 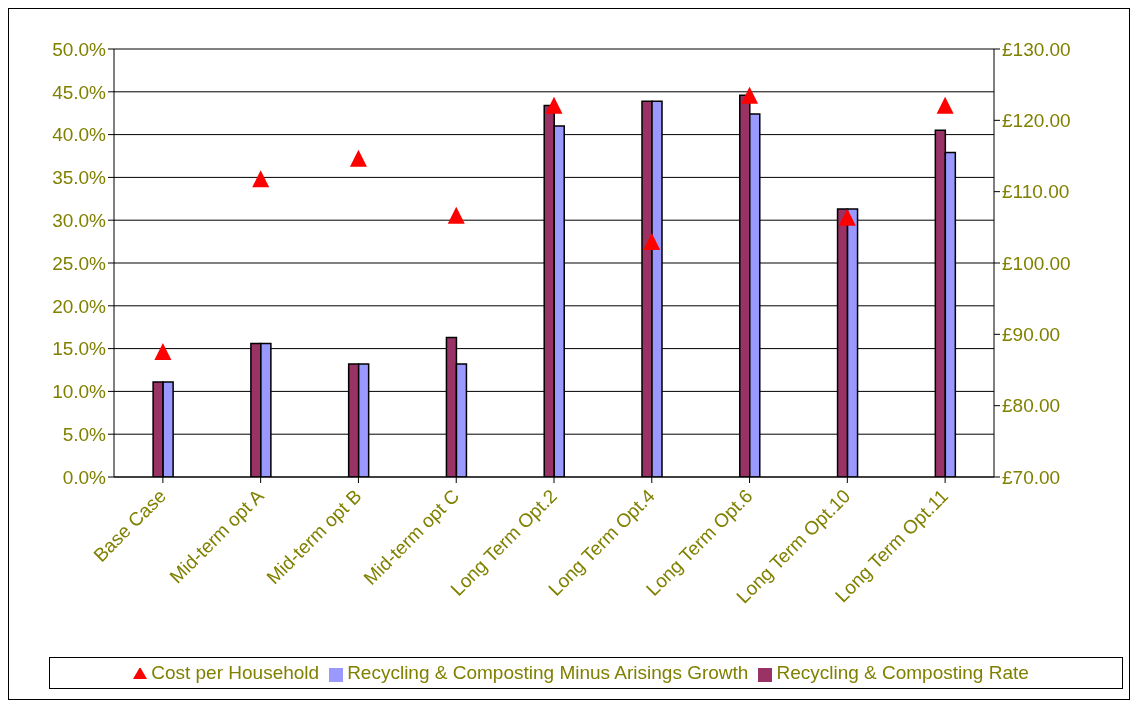 I want to click on y-tick-label: 10.0%, so click(x=79, y=392).